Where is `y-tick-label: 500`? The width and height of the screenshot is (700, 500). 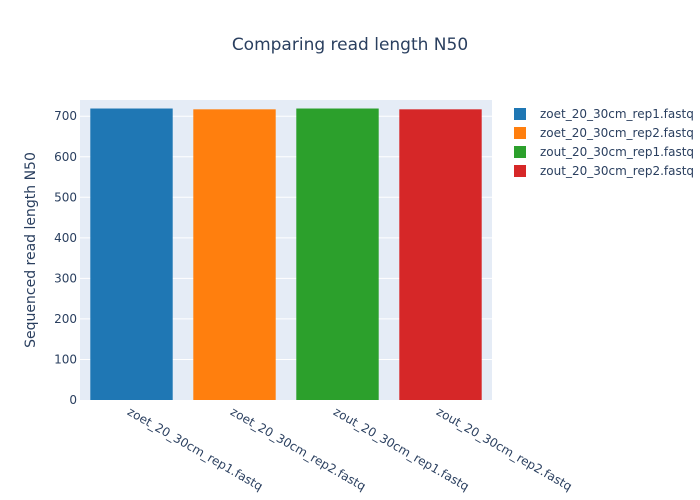
y-tick-label: 500 is located at coordinates (65, 197).